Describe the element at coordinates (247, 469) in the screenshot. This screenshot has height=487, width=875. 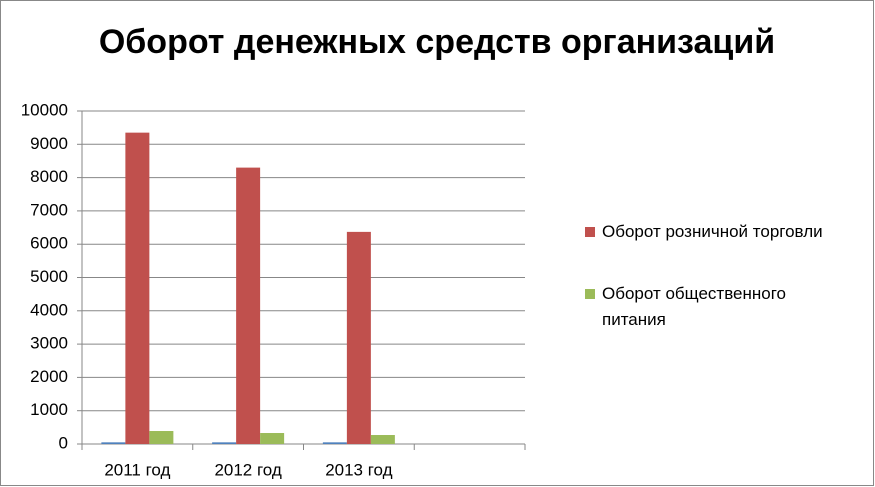
I see `x-tick-label: 2012 год` at that location.